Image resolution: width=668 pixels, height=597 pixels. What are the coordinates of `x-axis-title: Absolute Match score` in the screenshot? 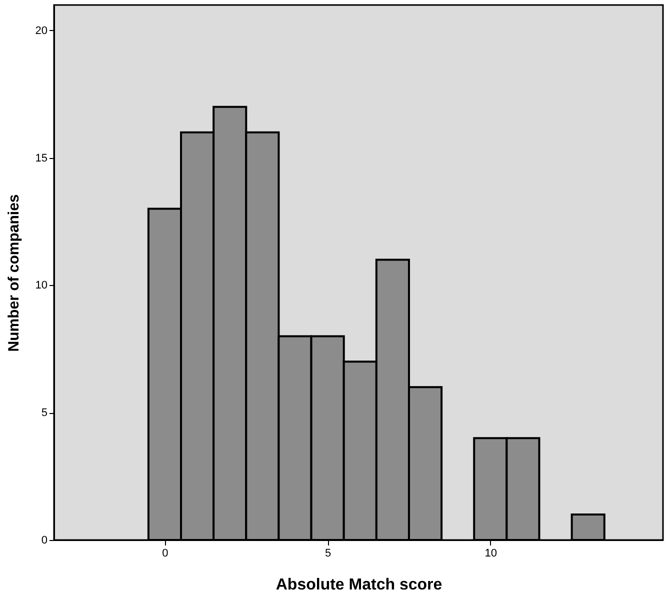 It's located at (359, 585).